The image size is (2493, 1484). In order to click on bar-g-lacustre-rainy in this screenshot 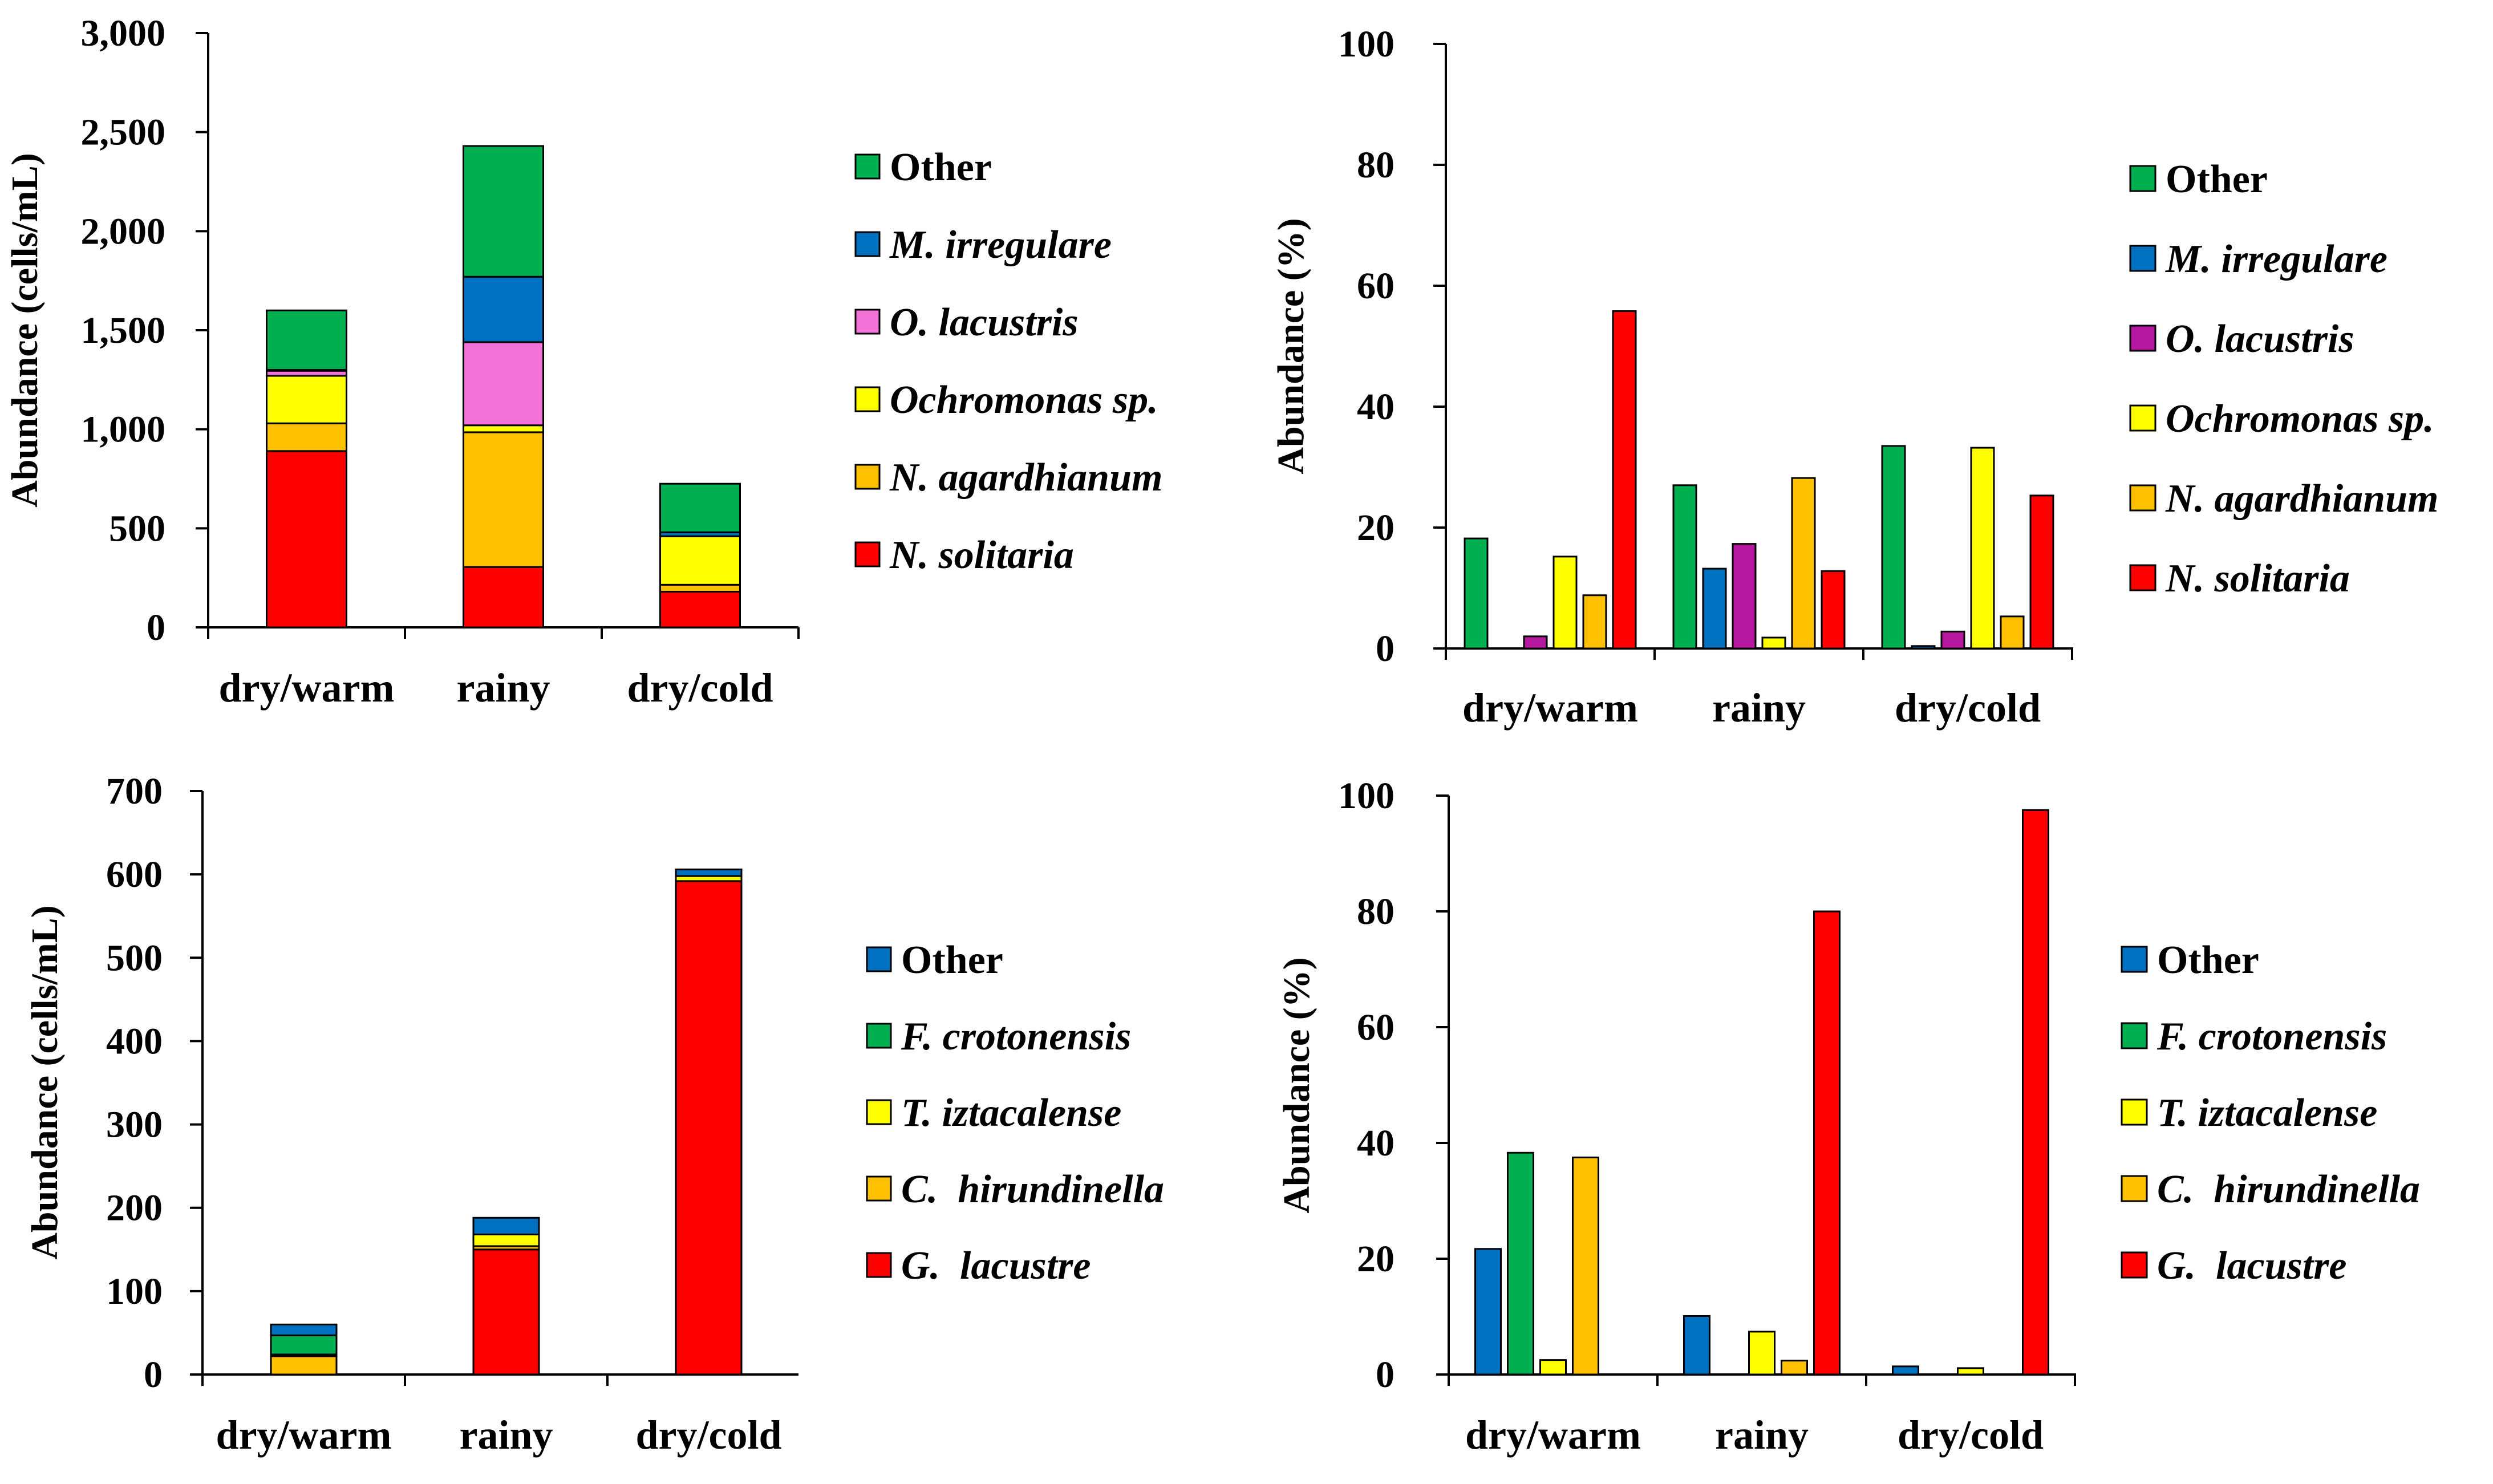, I will do `click(1827, 1143)`.